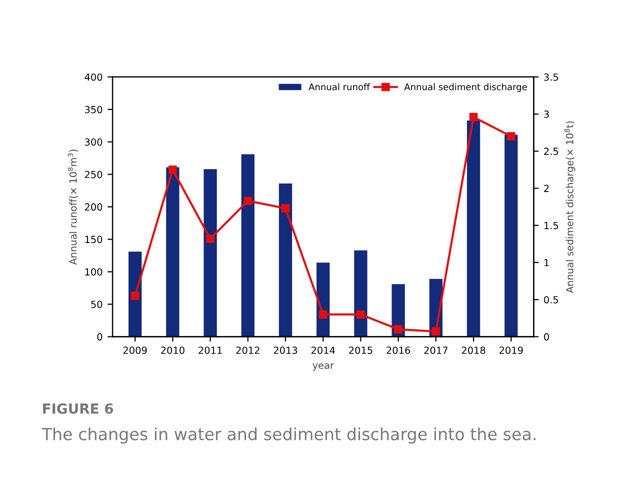  I want to click on caption: FIGURE 6, so click(78, 408).